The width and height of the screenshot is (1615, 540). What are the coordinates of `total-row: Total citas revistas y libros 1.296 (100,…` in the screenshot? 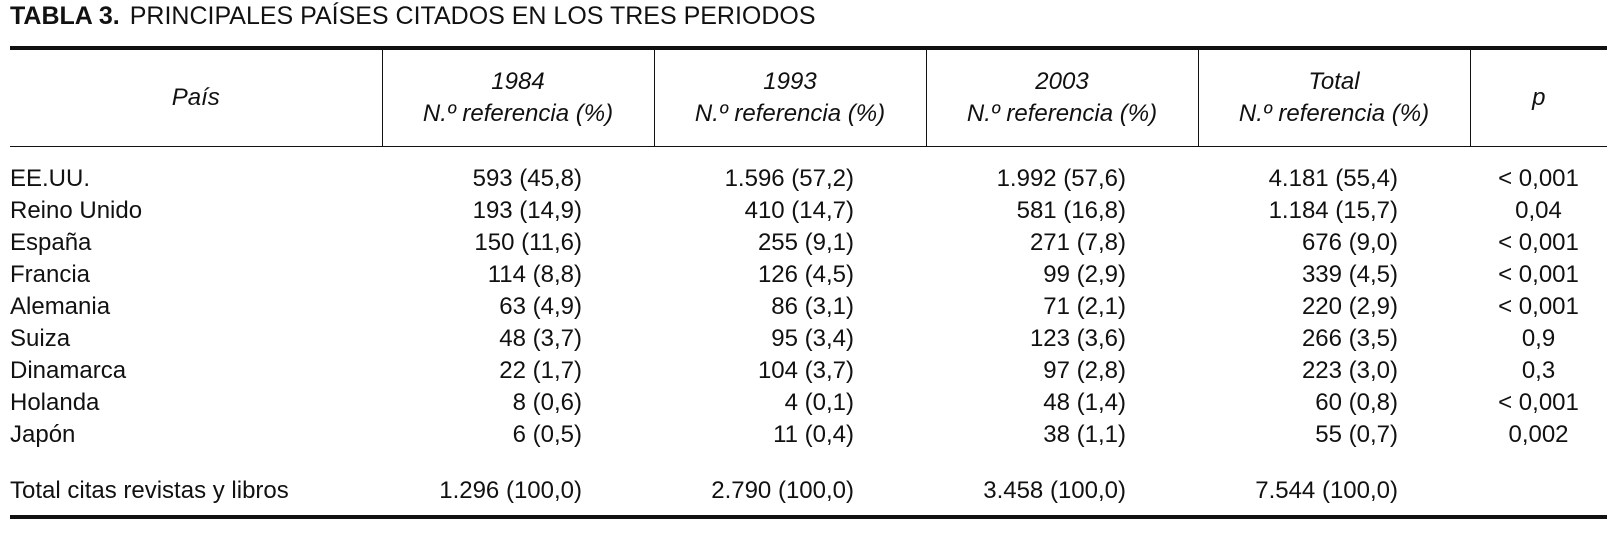 It's located at (808, 485).